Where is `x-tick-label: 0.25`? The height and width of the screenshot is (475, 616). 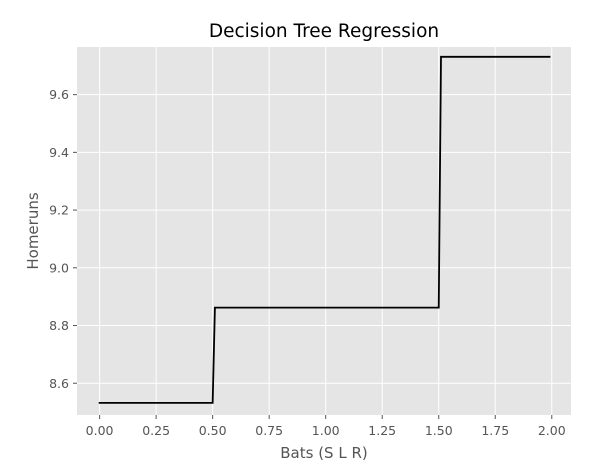
x-tick-label: 0.25 is located at coordinates (156, 430).